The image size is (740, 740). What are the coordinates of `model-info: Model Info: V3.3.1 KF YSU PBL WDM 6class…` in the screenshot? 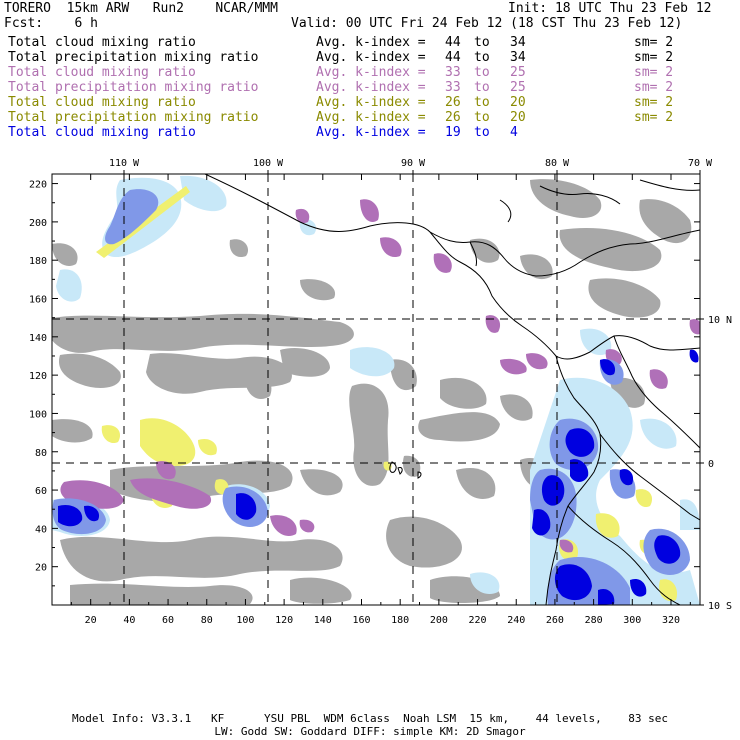 It's located at (370, 718).